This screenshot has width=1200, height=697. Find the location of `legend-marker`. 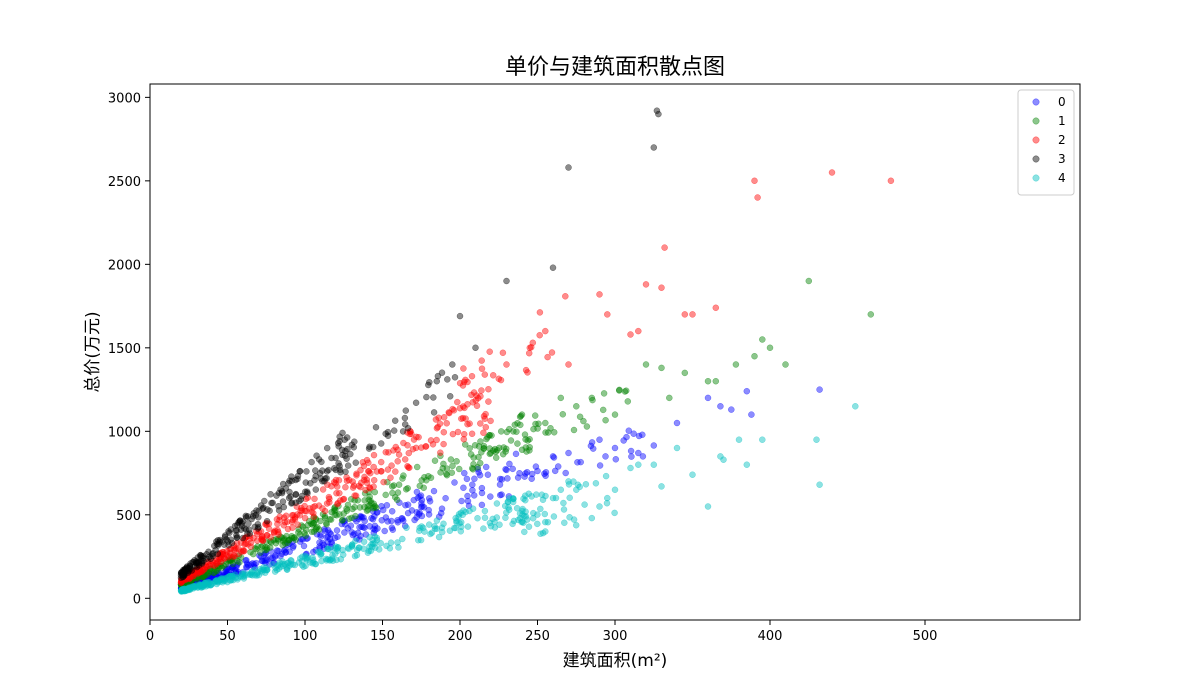

legend-marker is located at coordinates (1036, 159).